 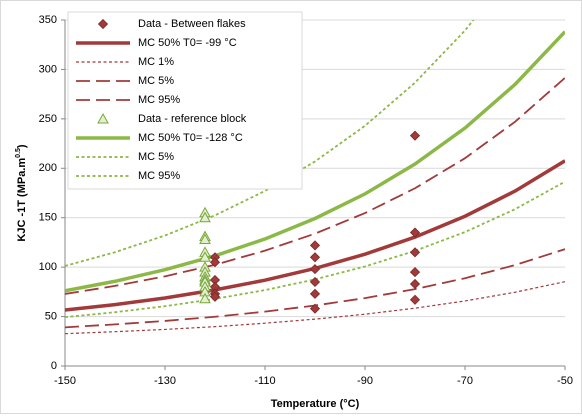 What do you see at coordinates (565, 381) in the screenshot?
I see `x-tick-label: -50` at bounding box center [565, 381].